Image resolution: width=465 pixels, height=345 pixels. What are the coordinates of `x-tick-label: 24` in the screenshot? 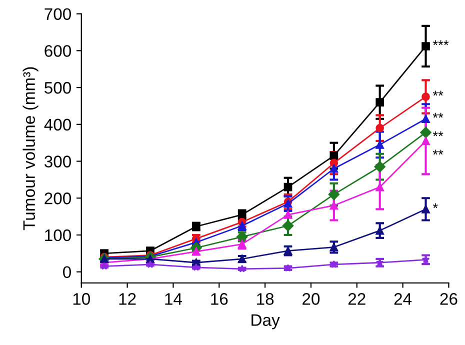 It's located at (403, 299).